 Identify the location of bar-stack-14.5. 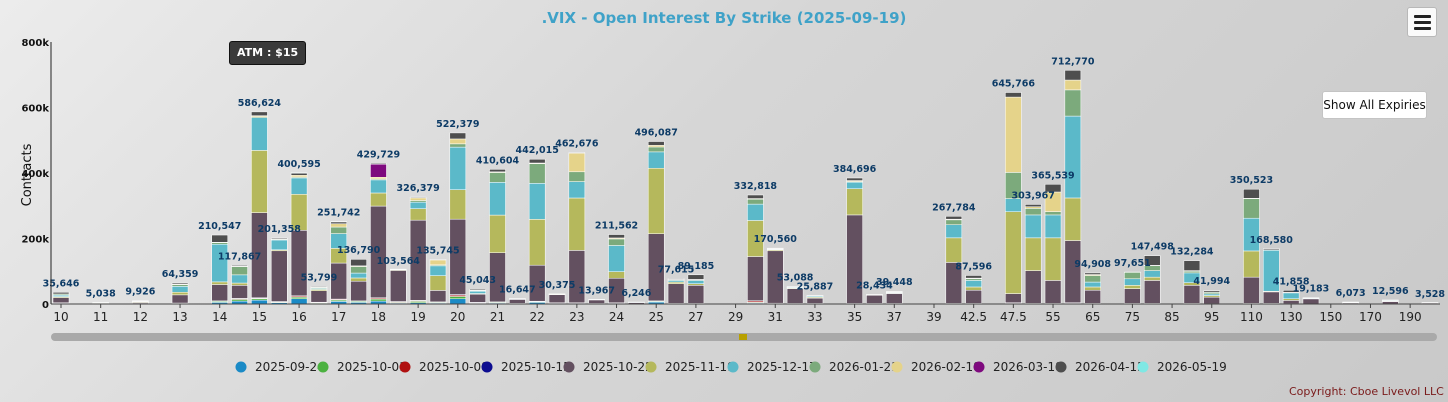
(239, 285).